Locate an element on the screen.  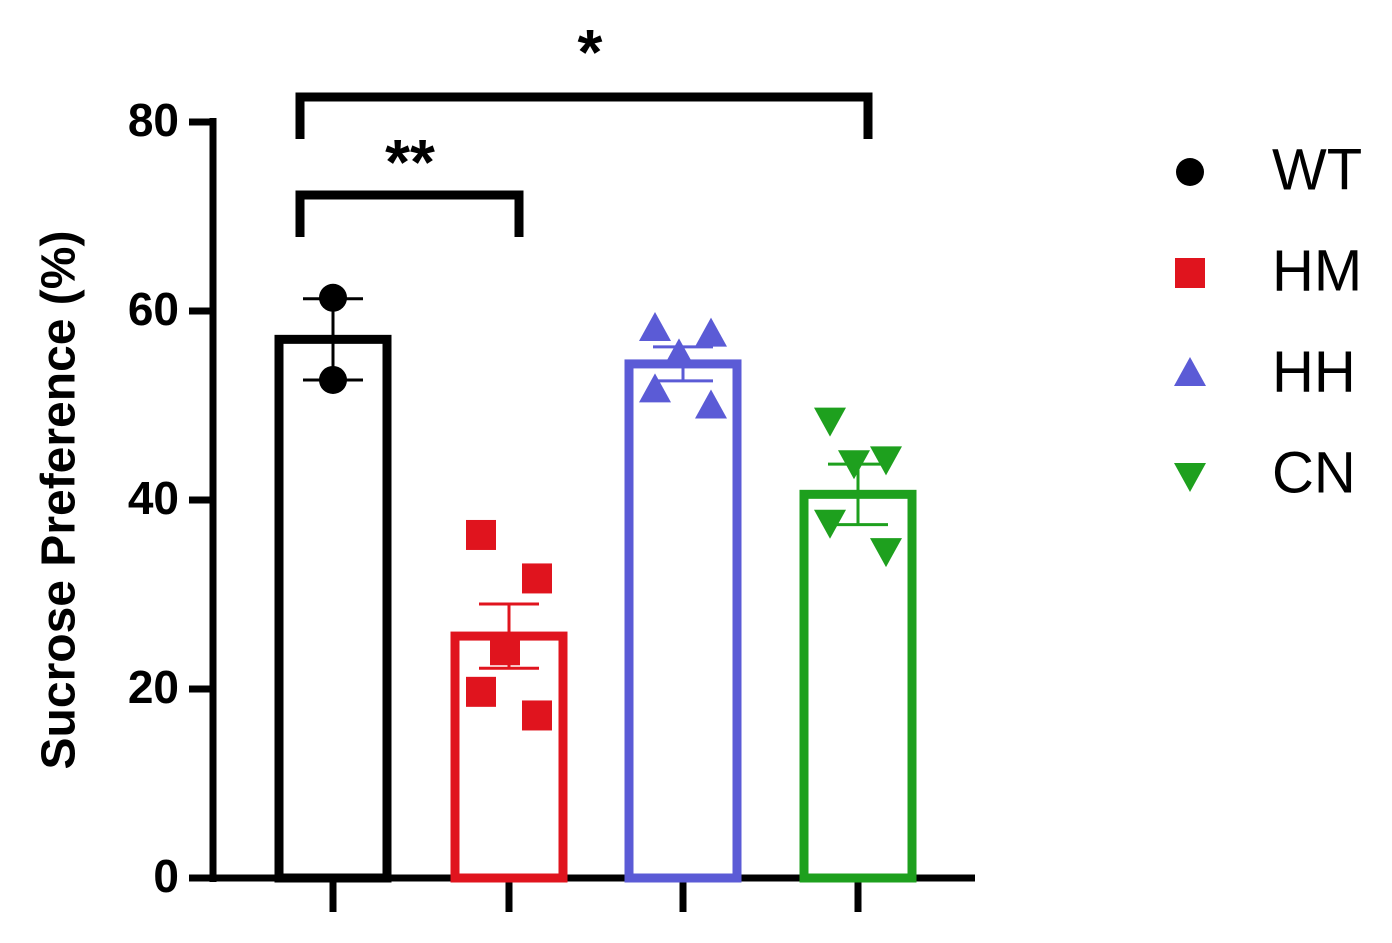
significance-label: ** is located at coordinates (410, 162).